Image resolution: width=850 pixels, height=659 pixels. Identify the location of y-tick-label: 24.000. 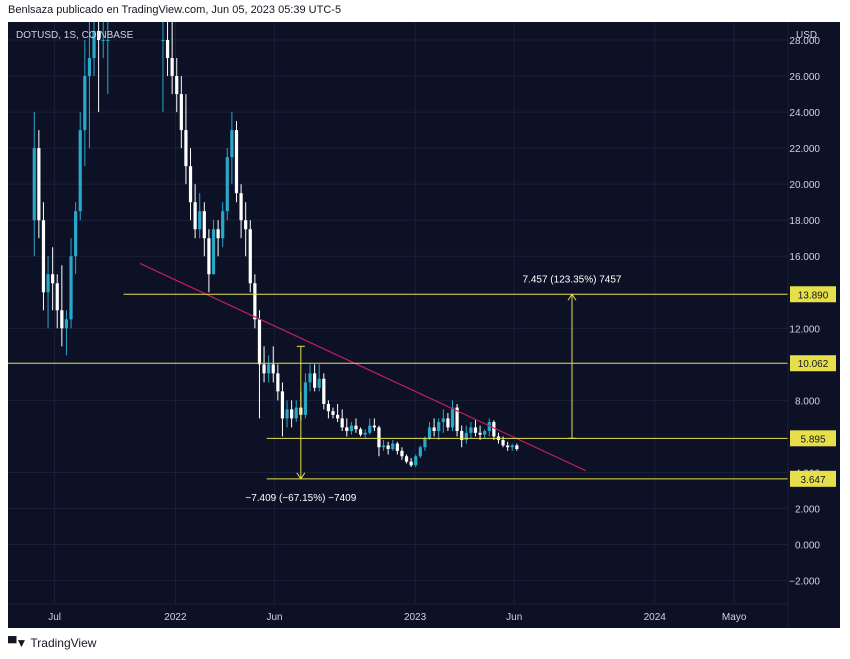
(804, 113).